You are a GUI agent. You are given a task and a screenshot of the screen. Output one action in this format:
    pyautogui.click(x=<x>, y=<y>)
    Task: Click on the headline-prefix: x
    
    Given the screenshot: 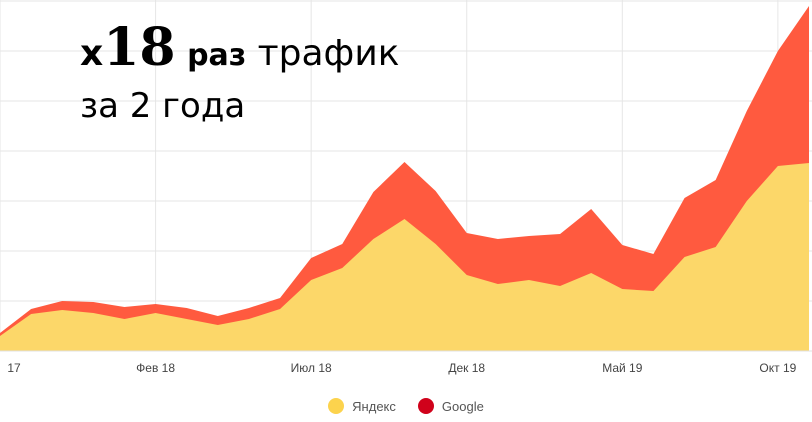 What is the action you would take?
    pyautogui.click(x=92, y=53)
    